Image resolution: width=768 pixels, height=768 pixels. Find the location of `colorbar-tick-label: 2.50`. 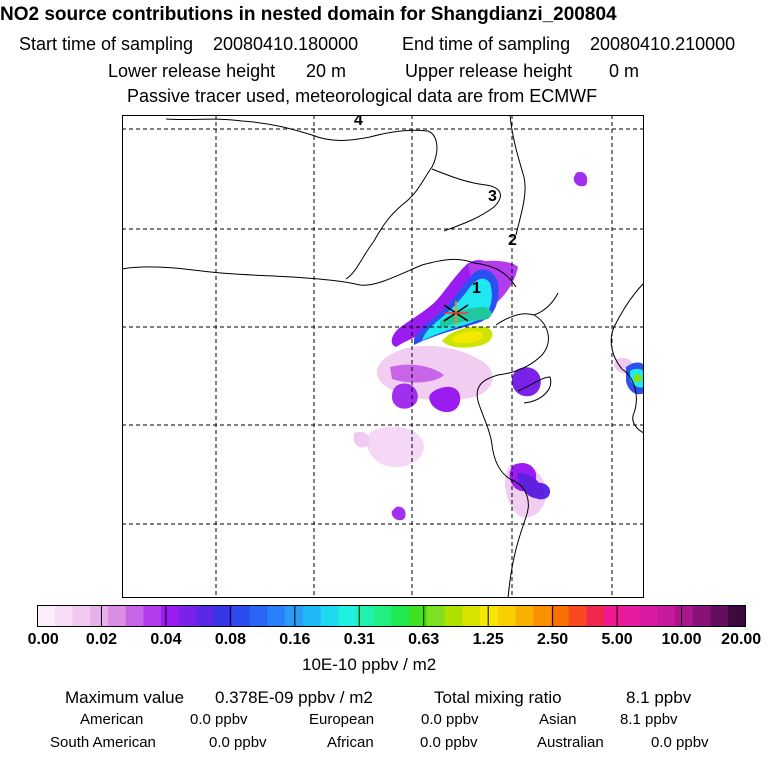

colorbar-tick-label: 2.50 is located at coordinates (553, 639).